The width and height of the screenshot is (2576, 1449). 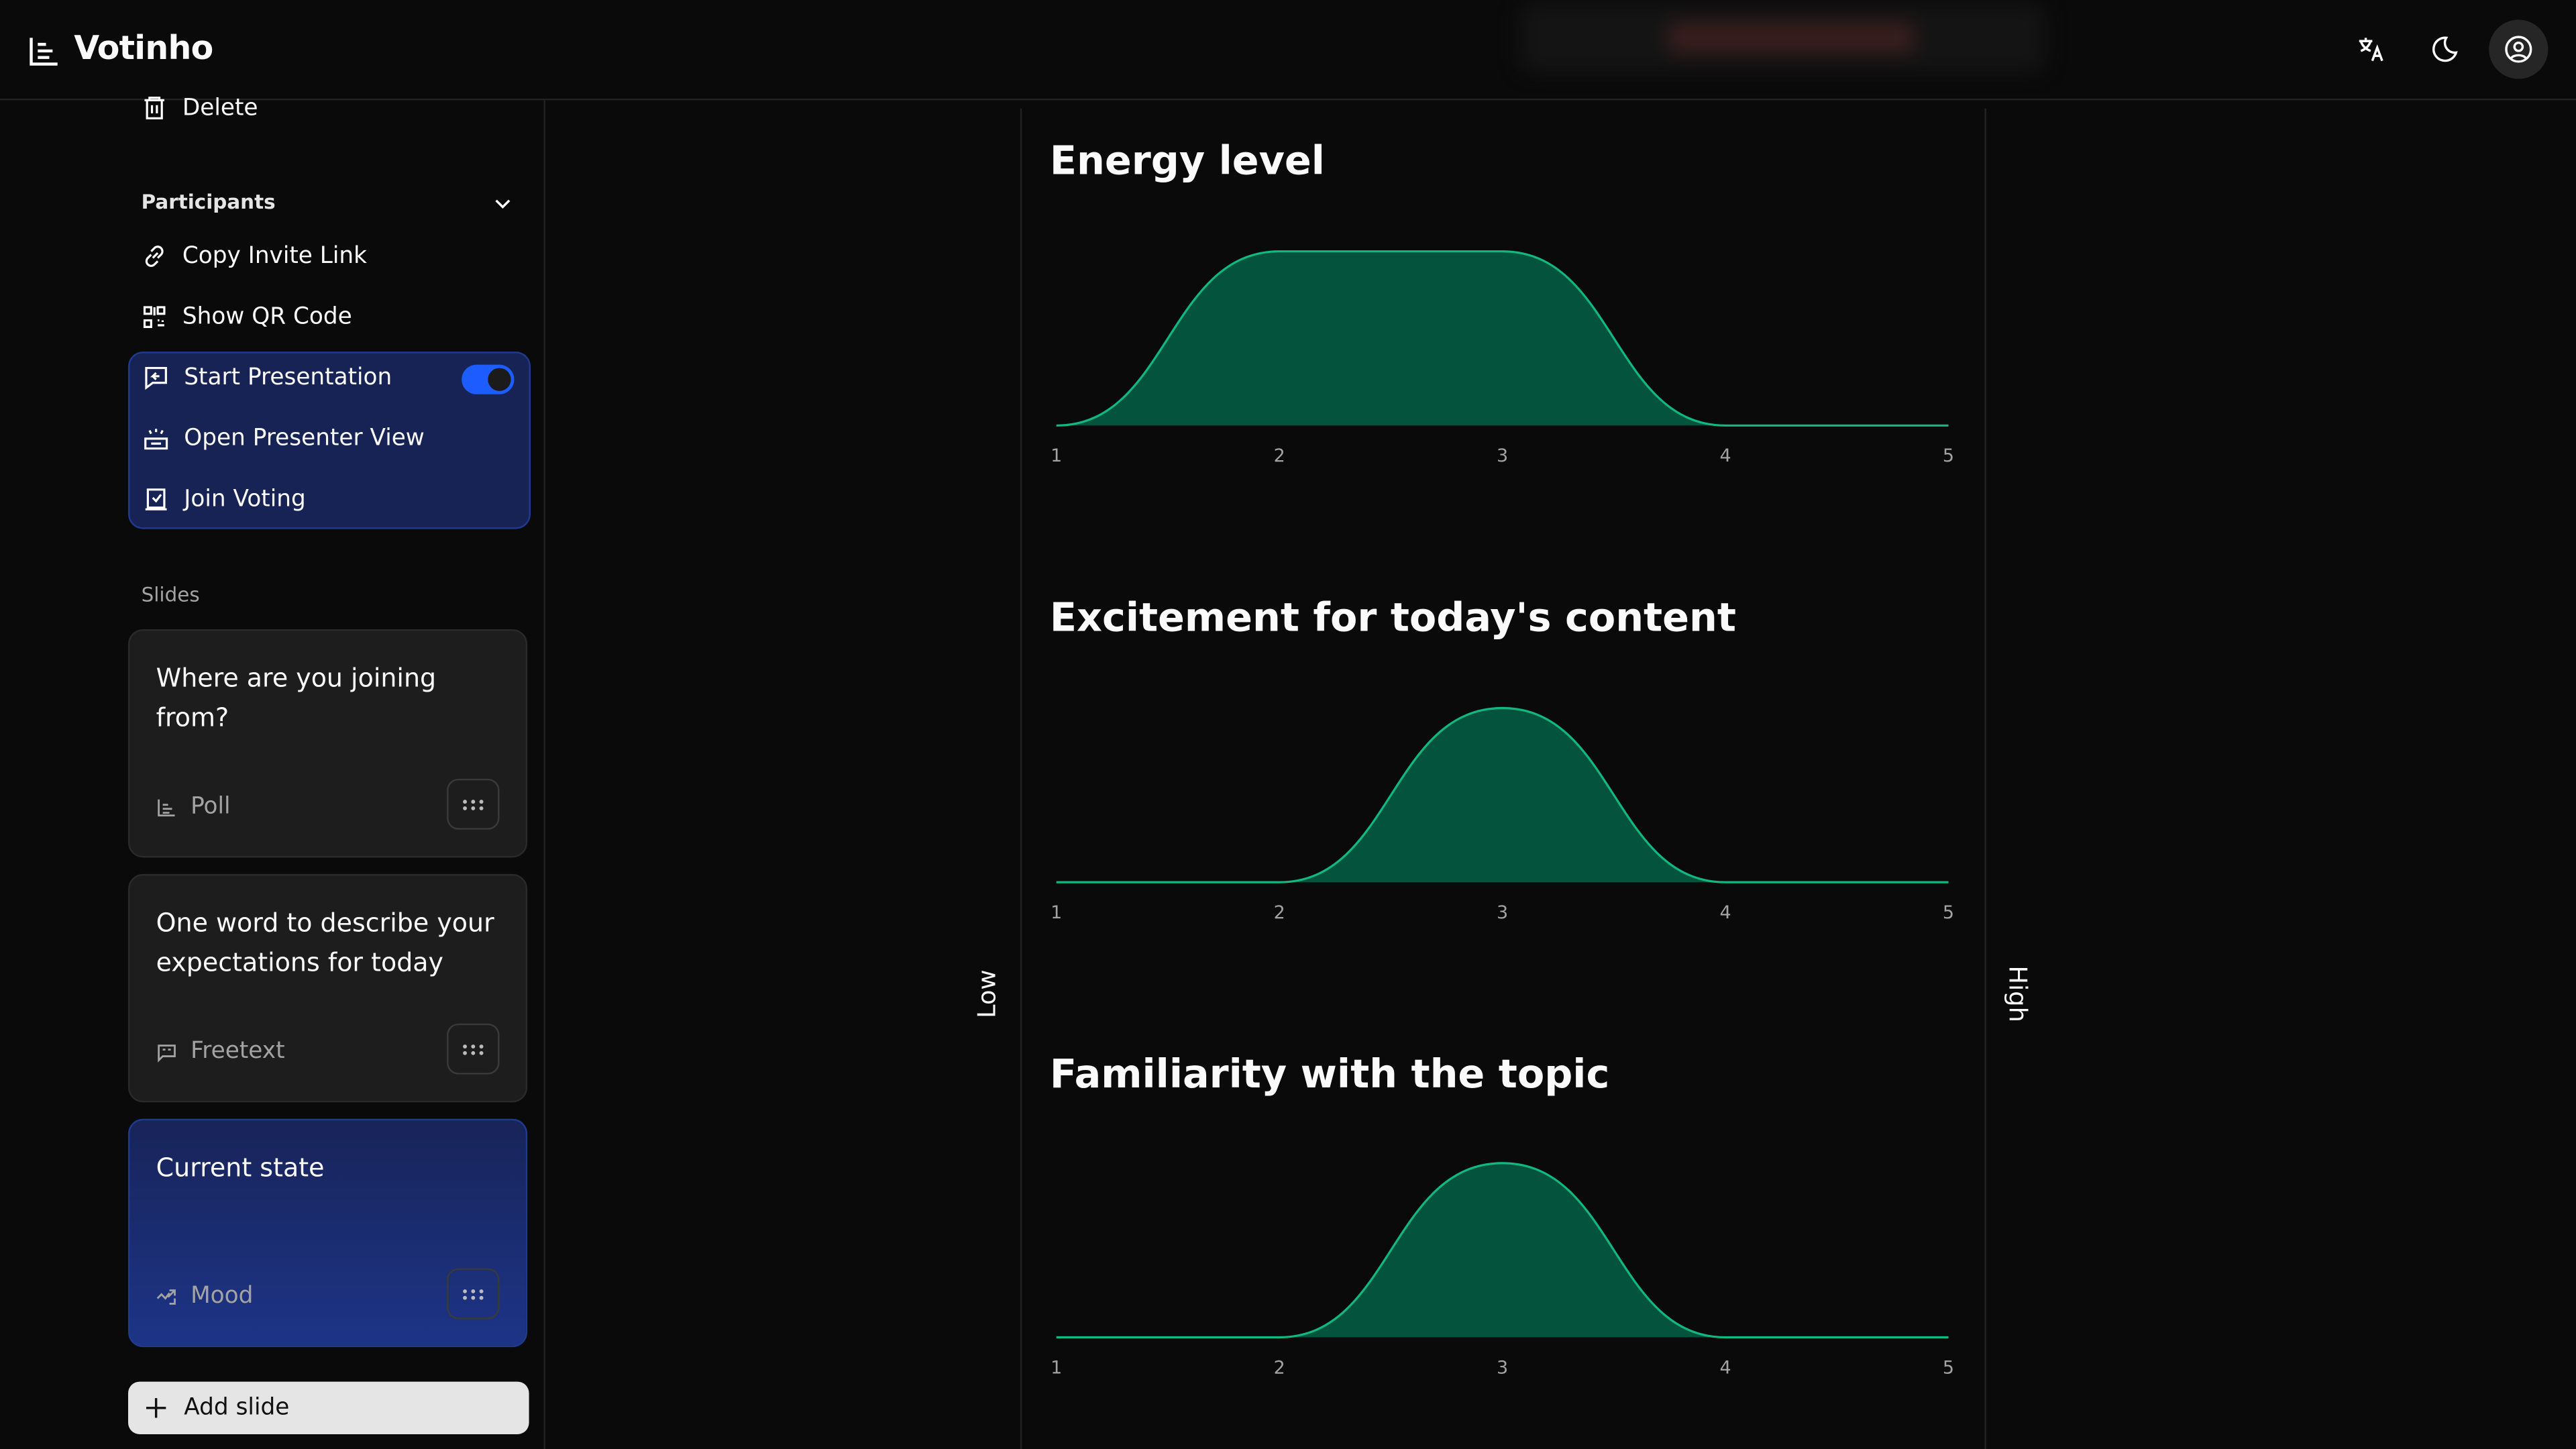 I want to click on vote-icon, so click(x=156, y=499).